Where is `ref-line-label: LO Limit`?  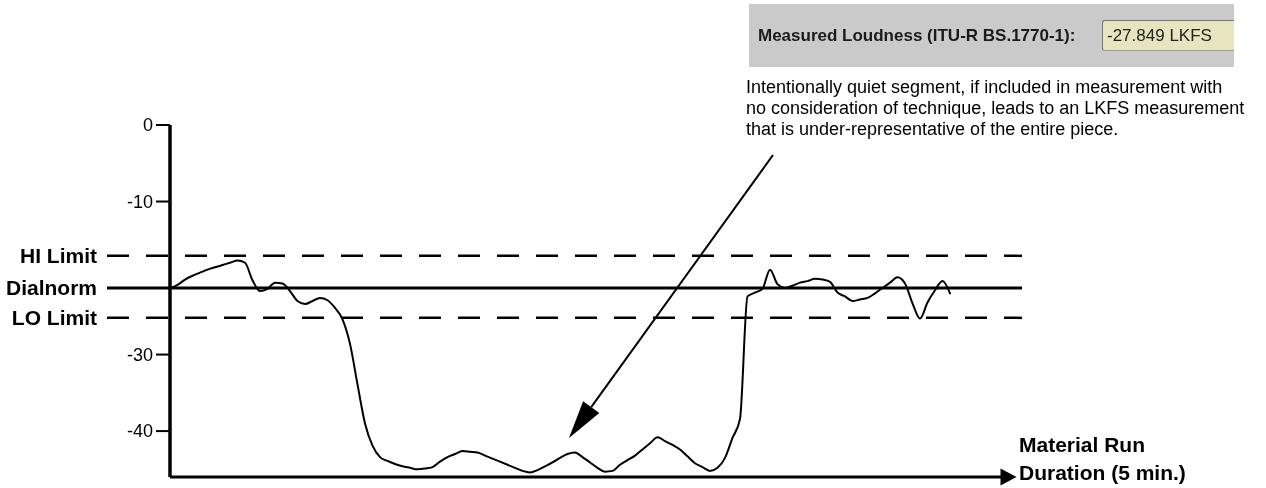
ref-line-label: LO Limit is located at coordinates (54, 318).